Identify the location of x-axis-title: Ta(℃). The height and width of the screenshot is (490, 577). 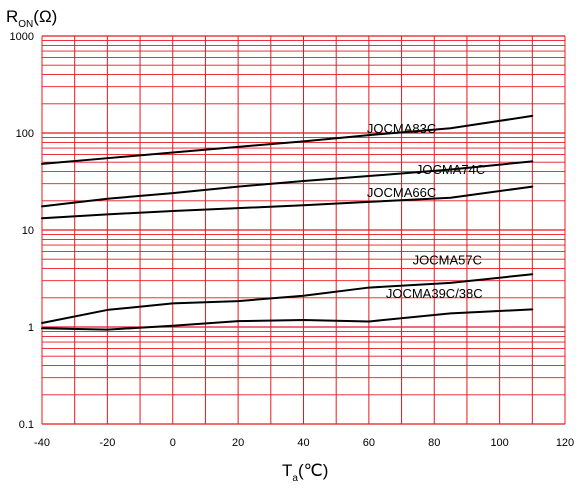
(305, 472).